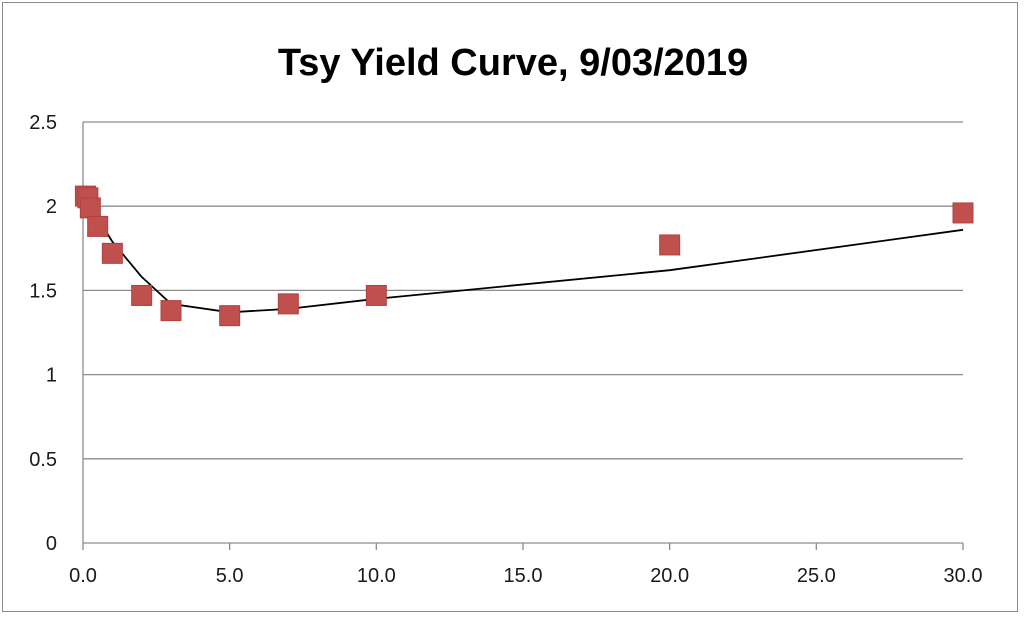  I want to click on x-tick-label: 15.0, so click(523, 576).